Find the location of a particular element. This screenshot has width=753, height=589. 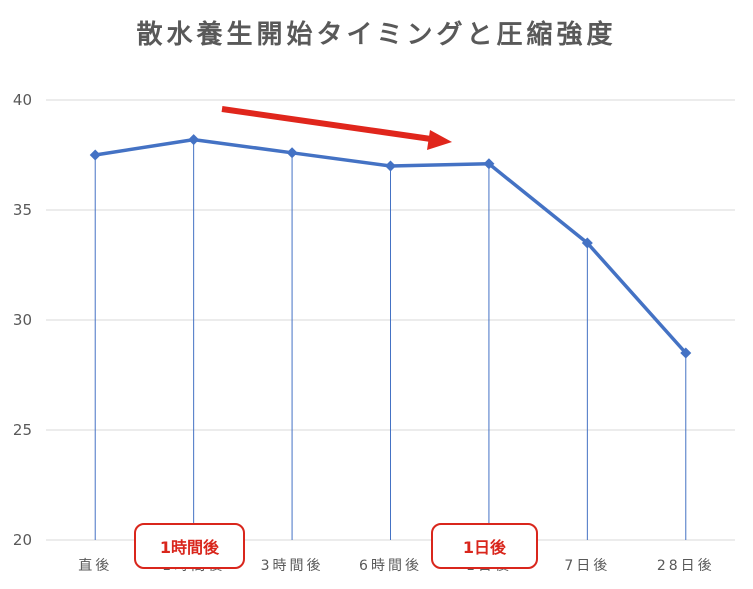

x-tick-label: 直後 is located at coordinates (95, 565).